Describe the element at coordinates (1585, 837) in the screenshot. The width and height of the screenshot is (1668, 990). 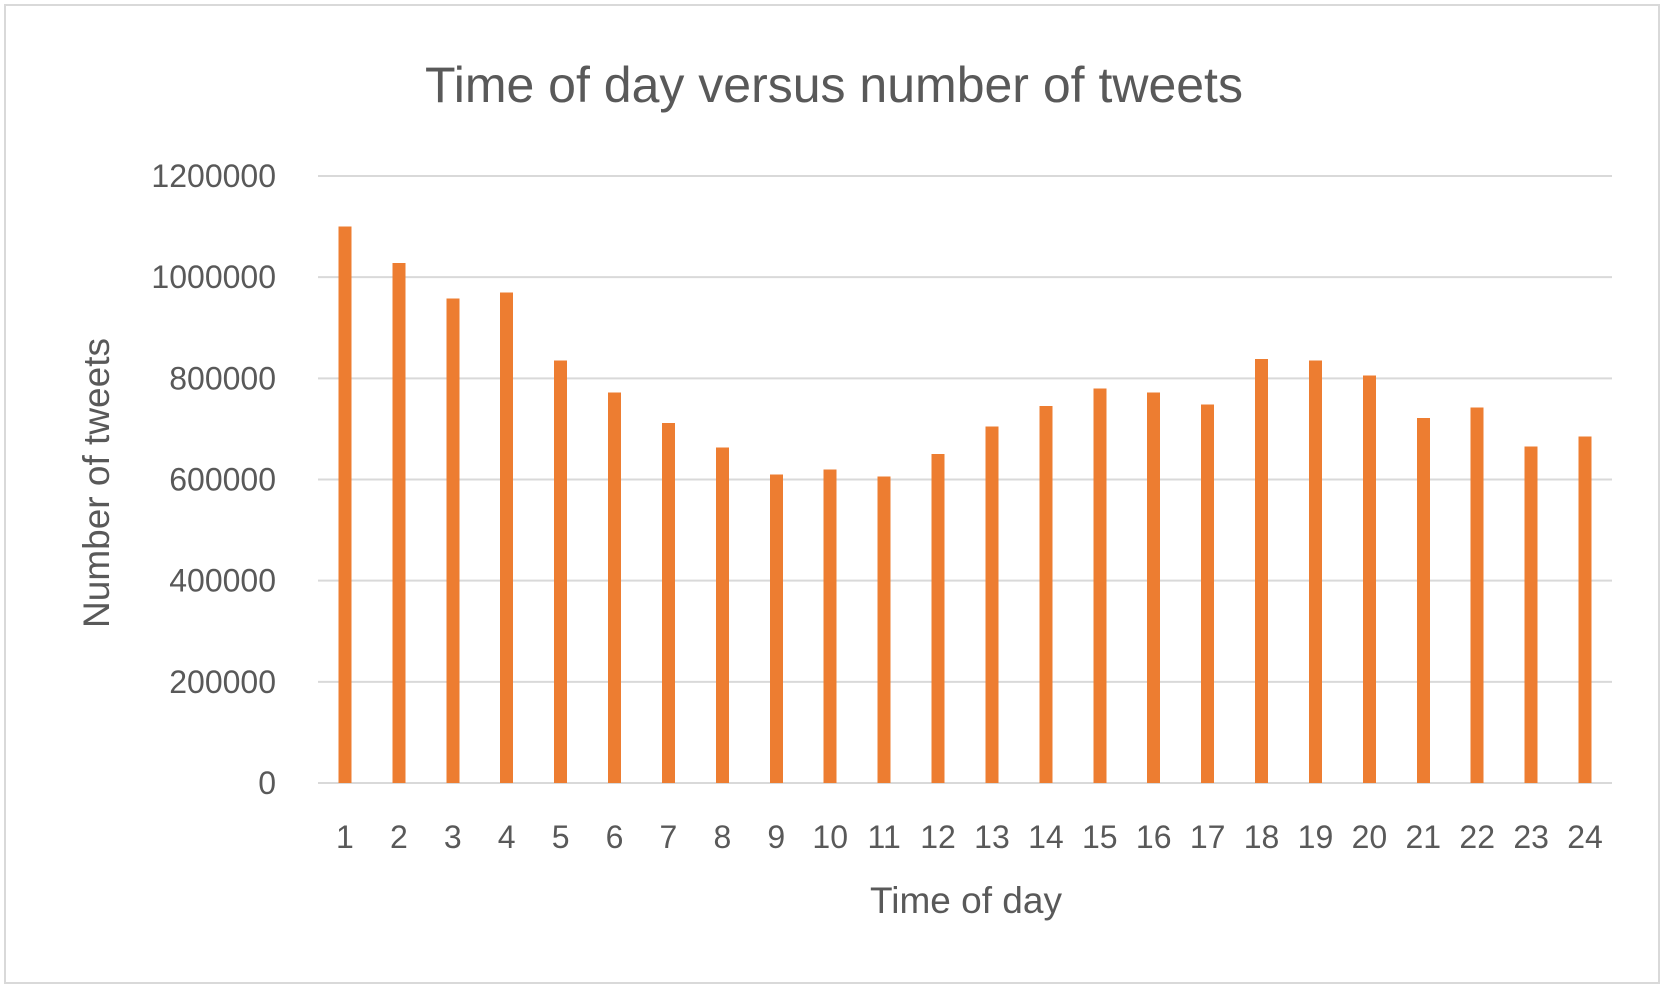
I see `x-tick-label: 24` at that location.